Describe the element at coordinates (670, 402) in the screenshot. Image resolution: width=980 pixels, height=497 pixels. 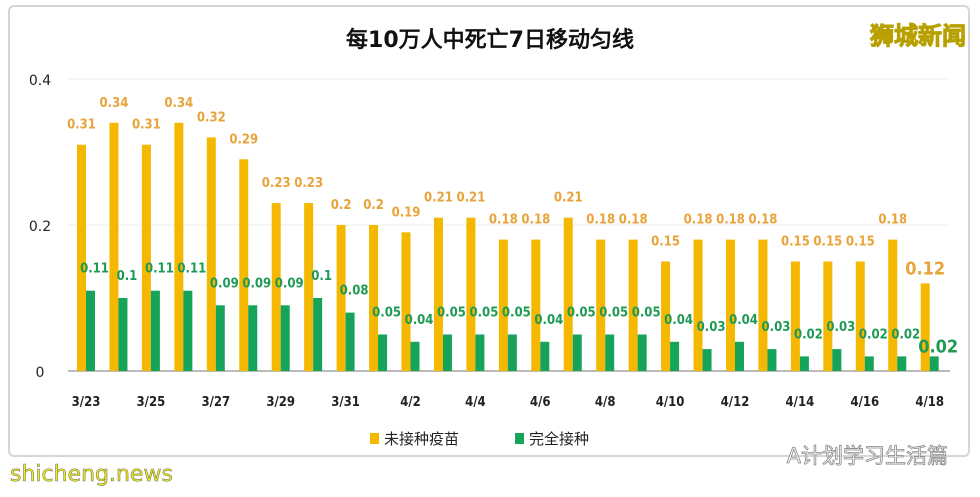
I see `x-tick-label: 4/10` at that location.